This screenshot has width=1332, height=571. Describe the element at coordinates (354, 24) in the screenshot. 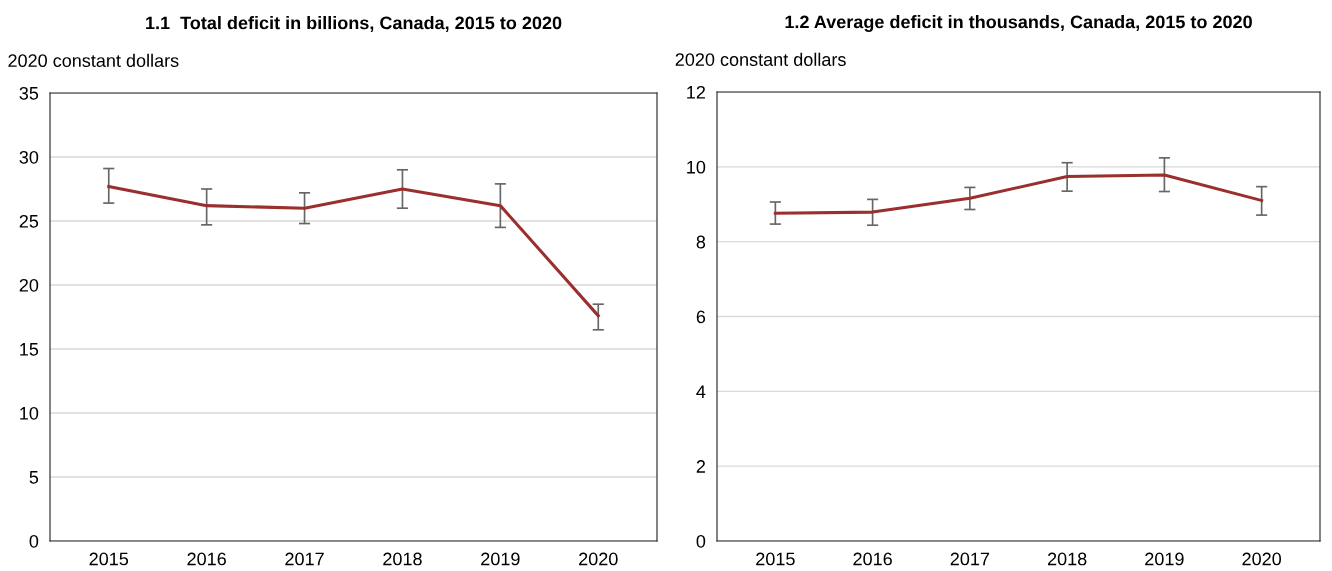

I see `chart-title: 1.1 Total deficit in billions, Canada, 2015 to 2020` at that location.